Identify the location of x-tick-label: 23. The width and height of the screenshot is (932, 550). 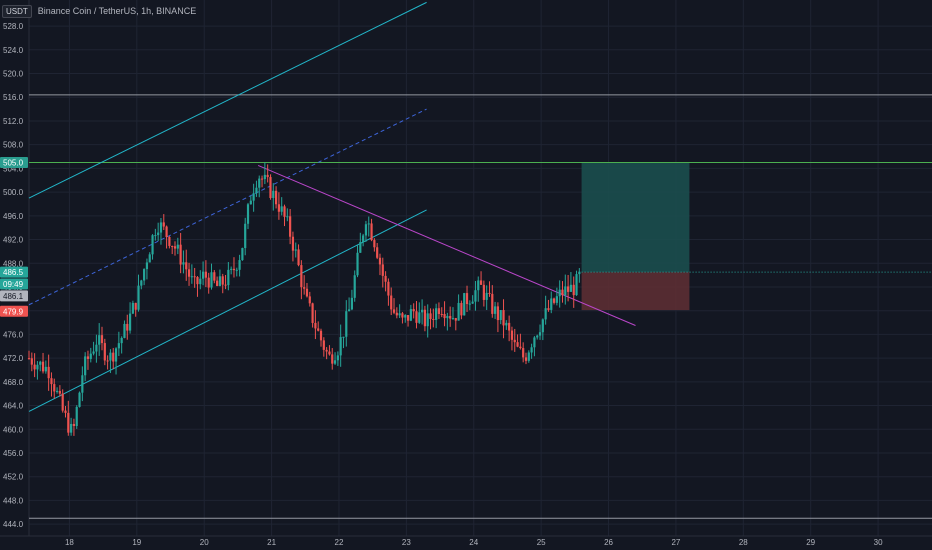
(406, 542).